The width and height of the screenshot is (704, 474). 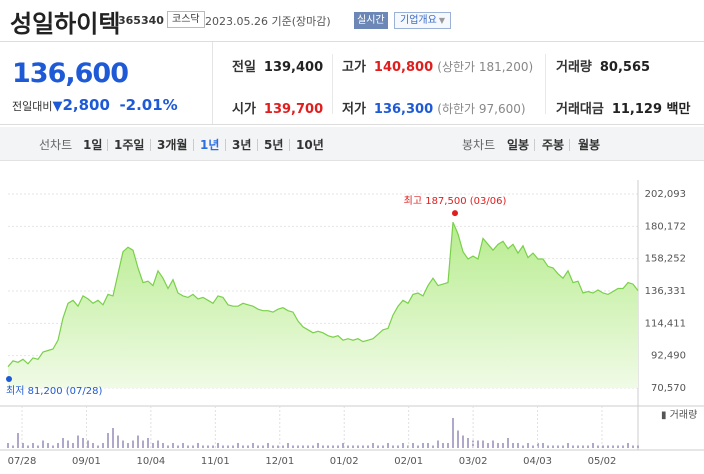 I want to click on open-value: 139,700, so click(x=293, y=109).